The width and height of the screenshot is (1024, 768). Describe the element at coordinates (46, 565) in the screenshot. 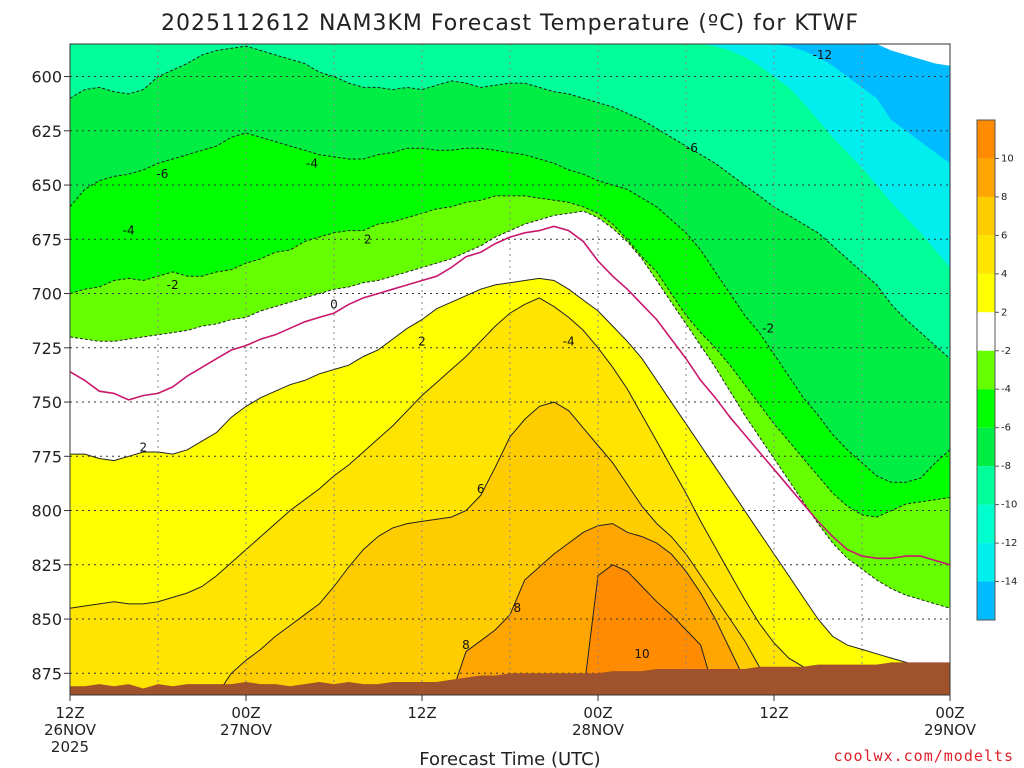

I see `y-tick-label: 825` at that location.